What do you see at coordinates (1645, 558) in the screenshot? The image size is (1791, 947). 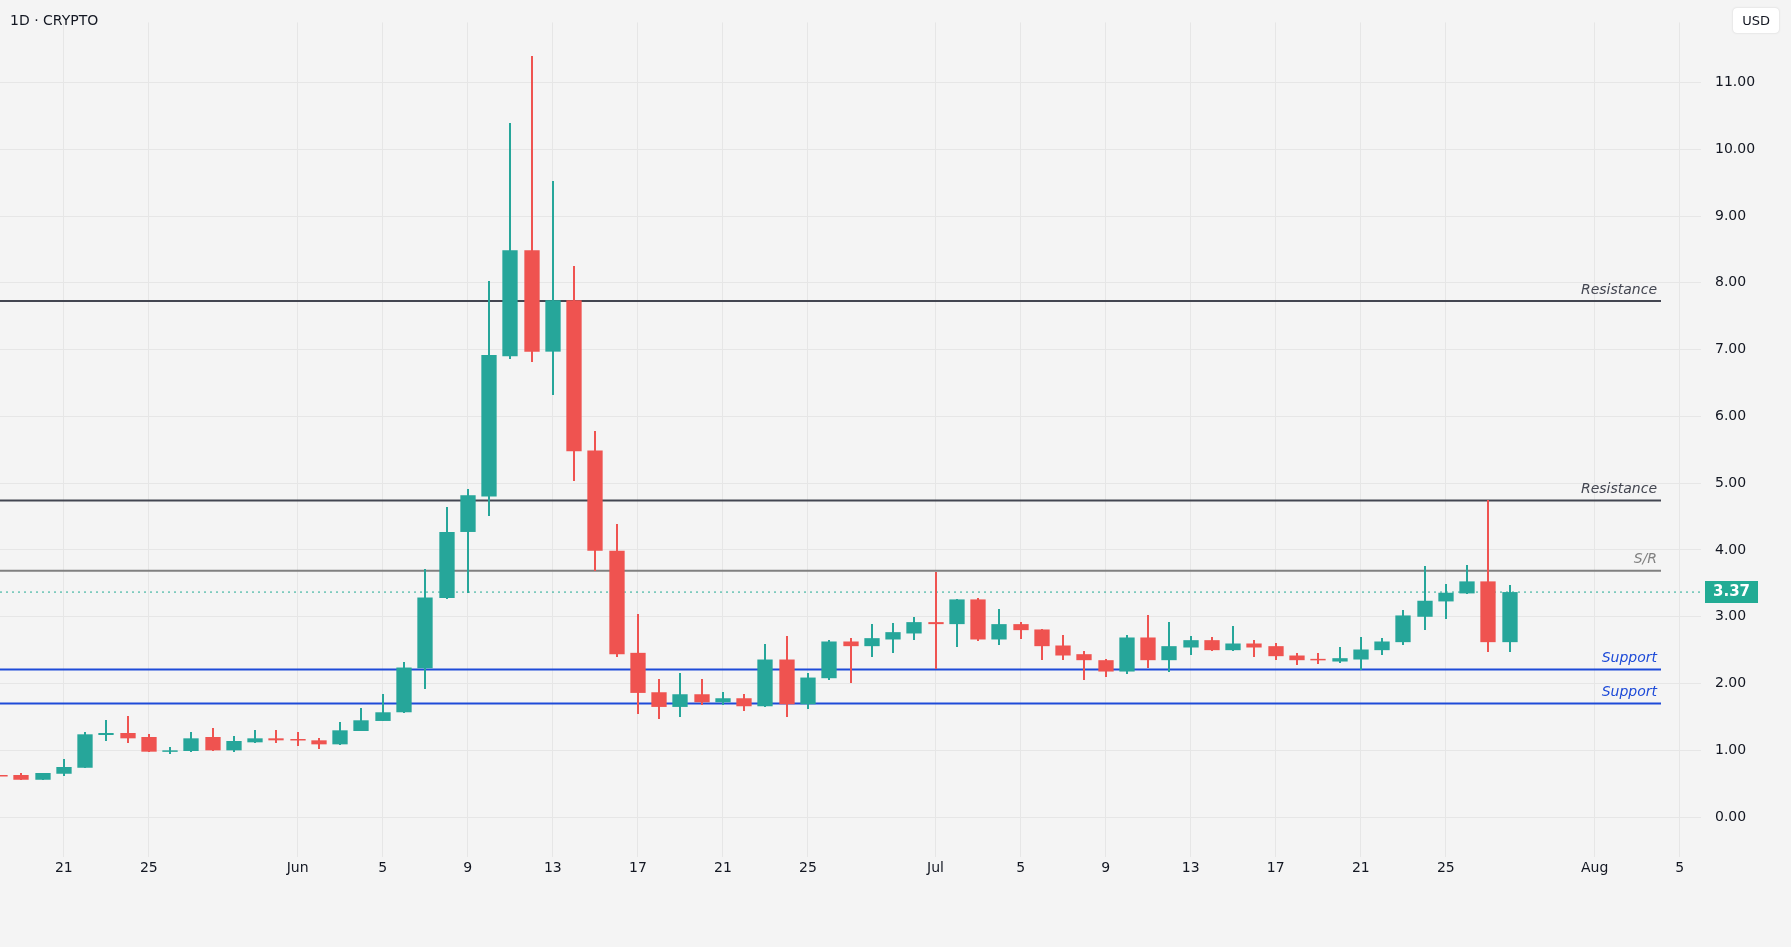 I see `ref-line-label: S/R` at bounding box center [1645, 558].